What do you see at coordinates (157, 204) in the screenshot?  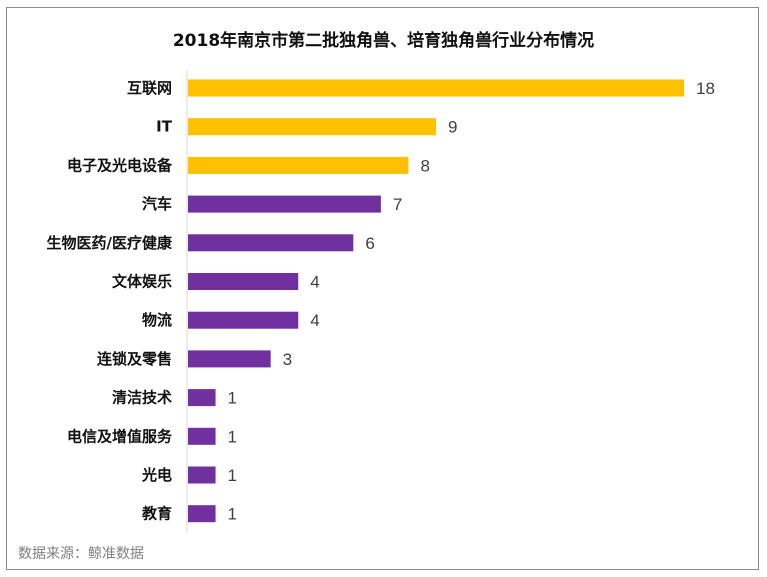 I see `category-label: 汽车` at bounding box center [157, 204].